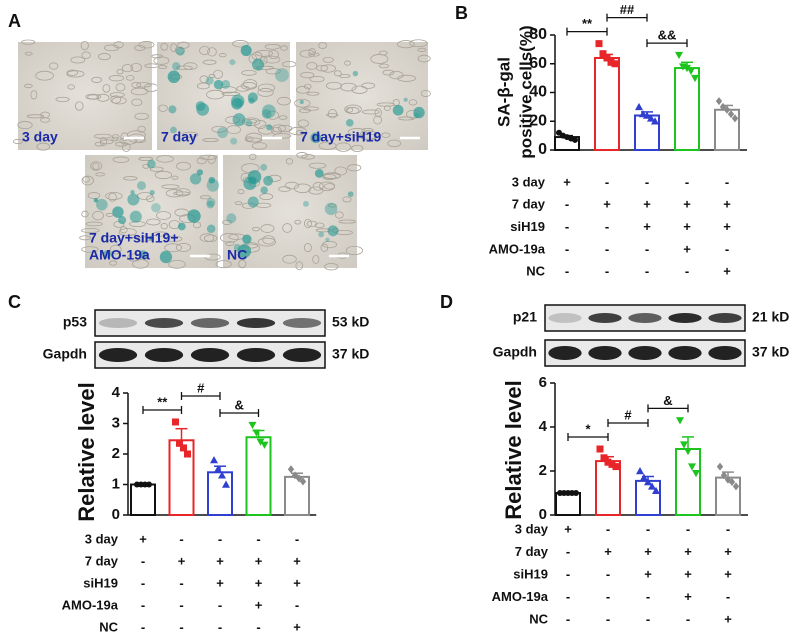 The height and width of the screenshot is (633, 796). Describe the element at coordinates (75, 322) in the screenshot. I see `blot-label: p53` at that location.